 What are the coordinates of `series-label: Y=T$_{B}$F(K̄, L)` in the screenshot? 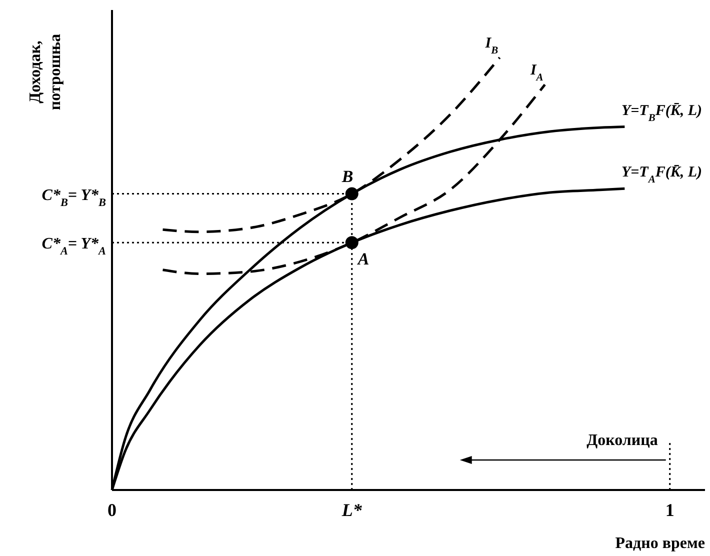 It's located at (661, 113).